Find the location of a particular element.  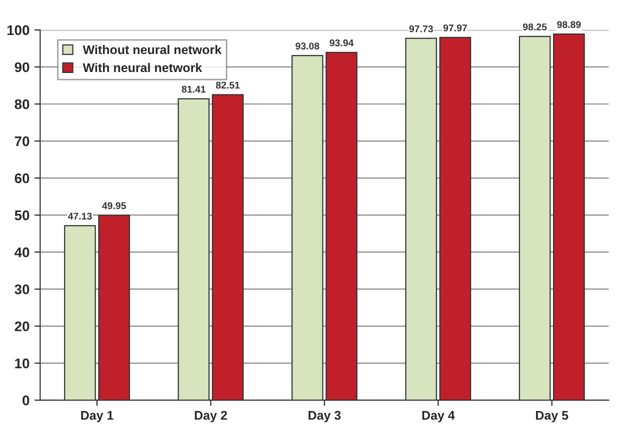

y-tick-label: 20 is located at coordinates (22, 326).